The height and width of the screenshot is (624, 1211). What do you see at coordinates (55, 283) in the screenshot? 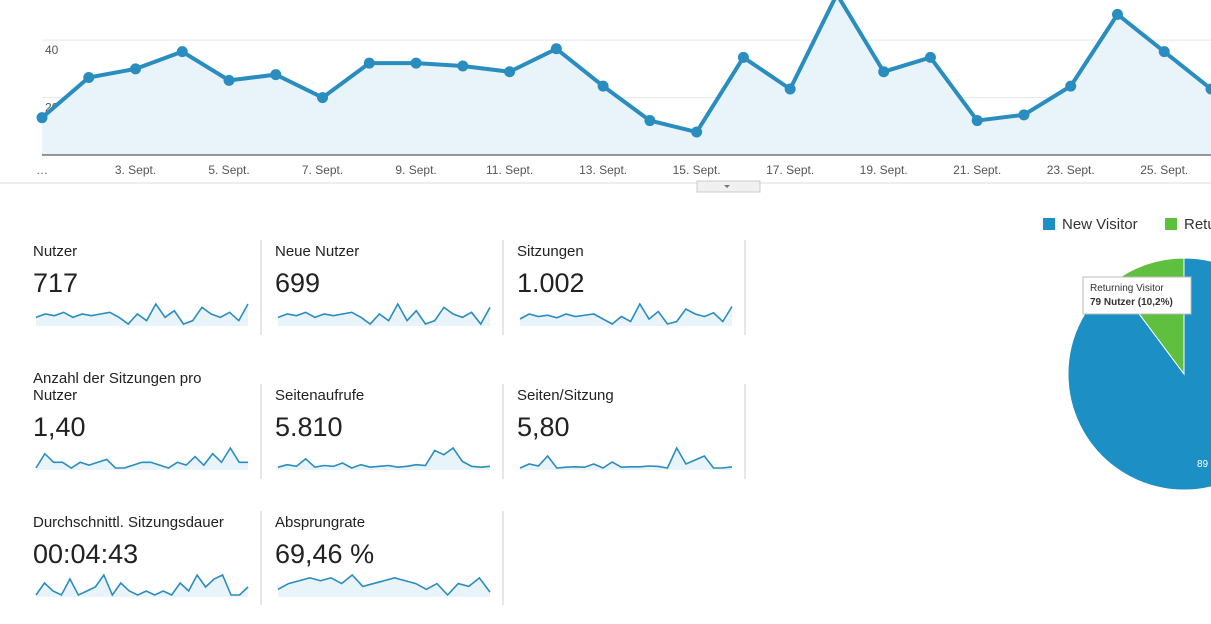
I see `metric-value: 717` at bounding box center [55, 283].